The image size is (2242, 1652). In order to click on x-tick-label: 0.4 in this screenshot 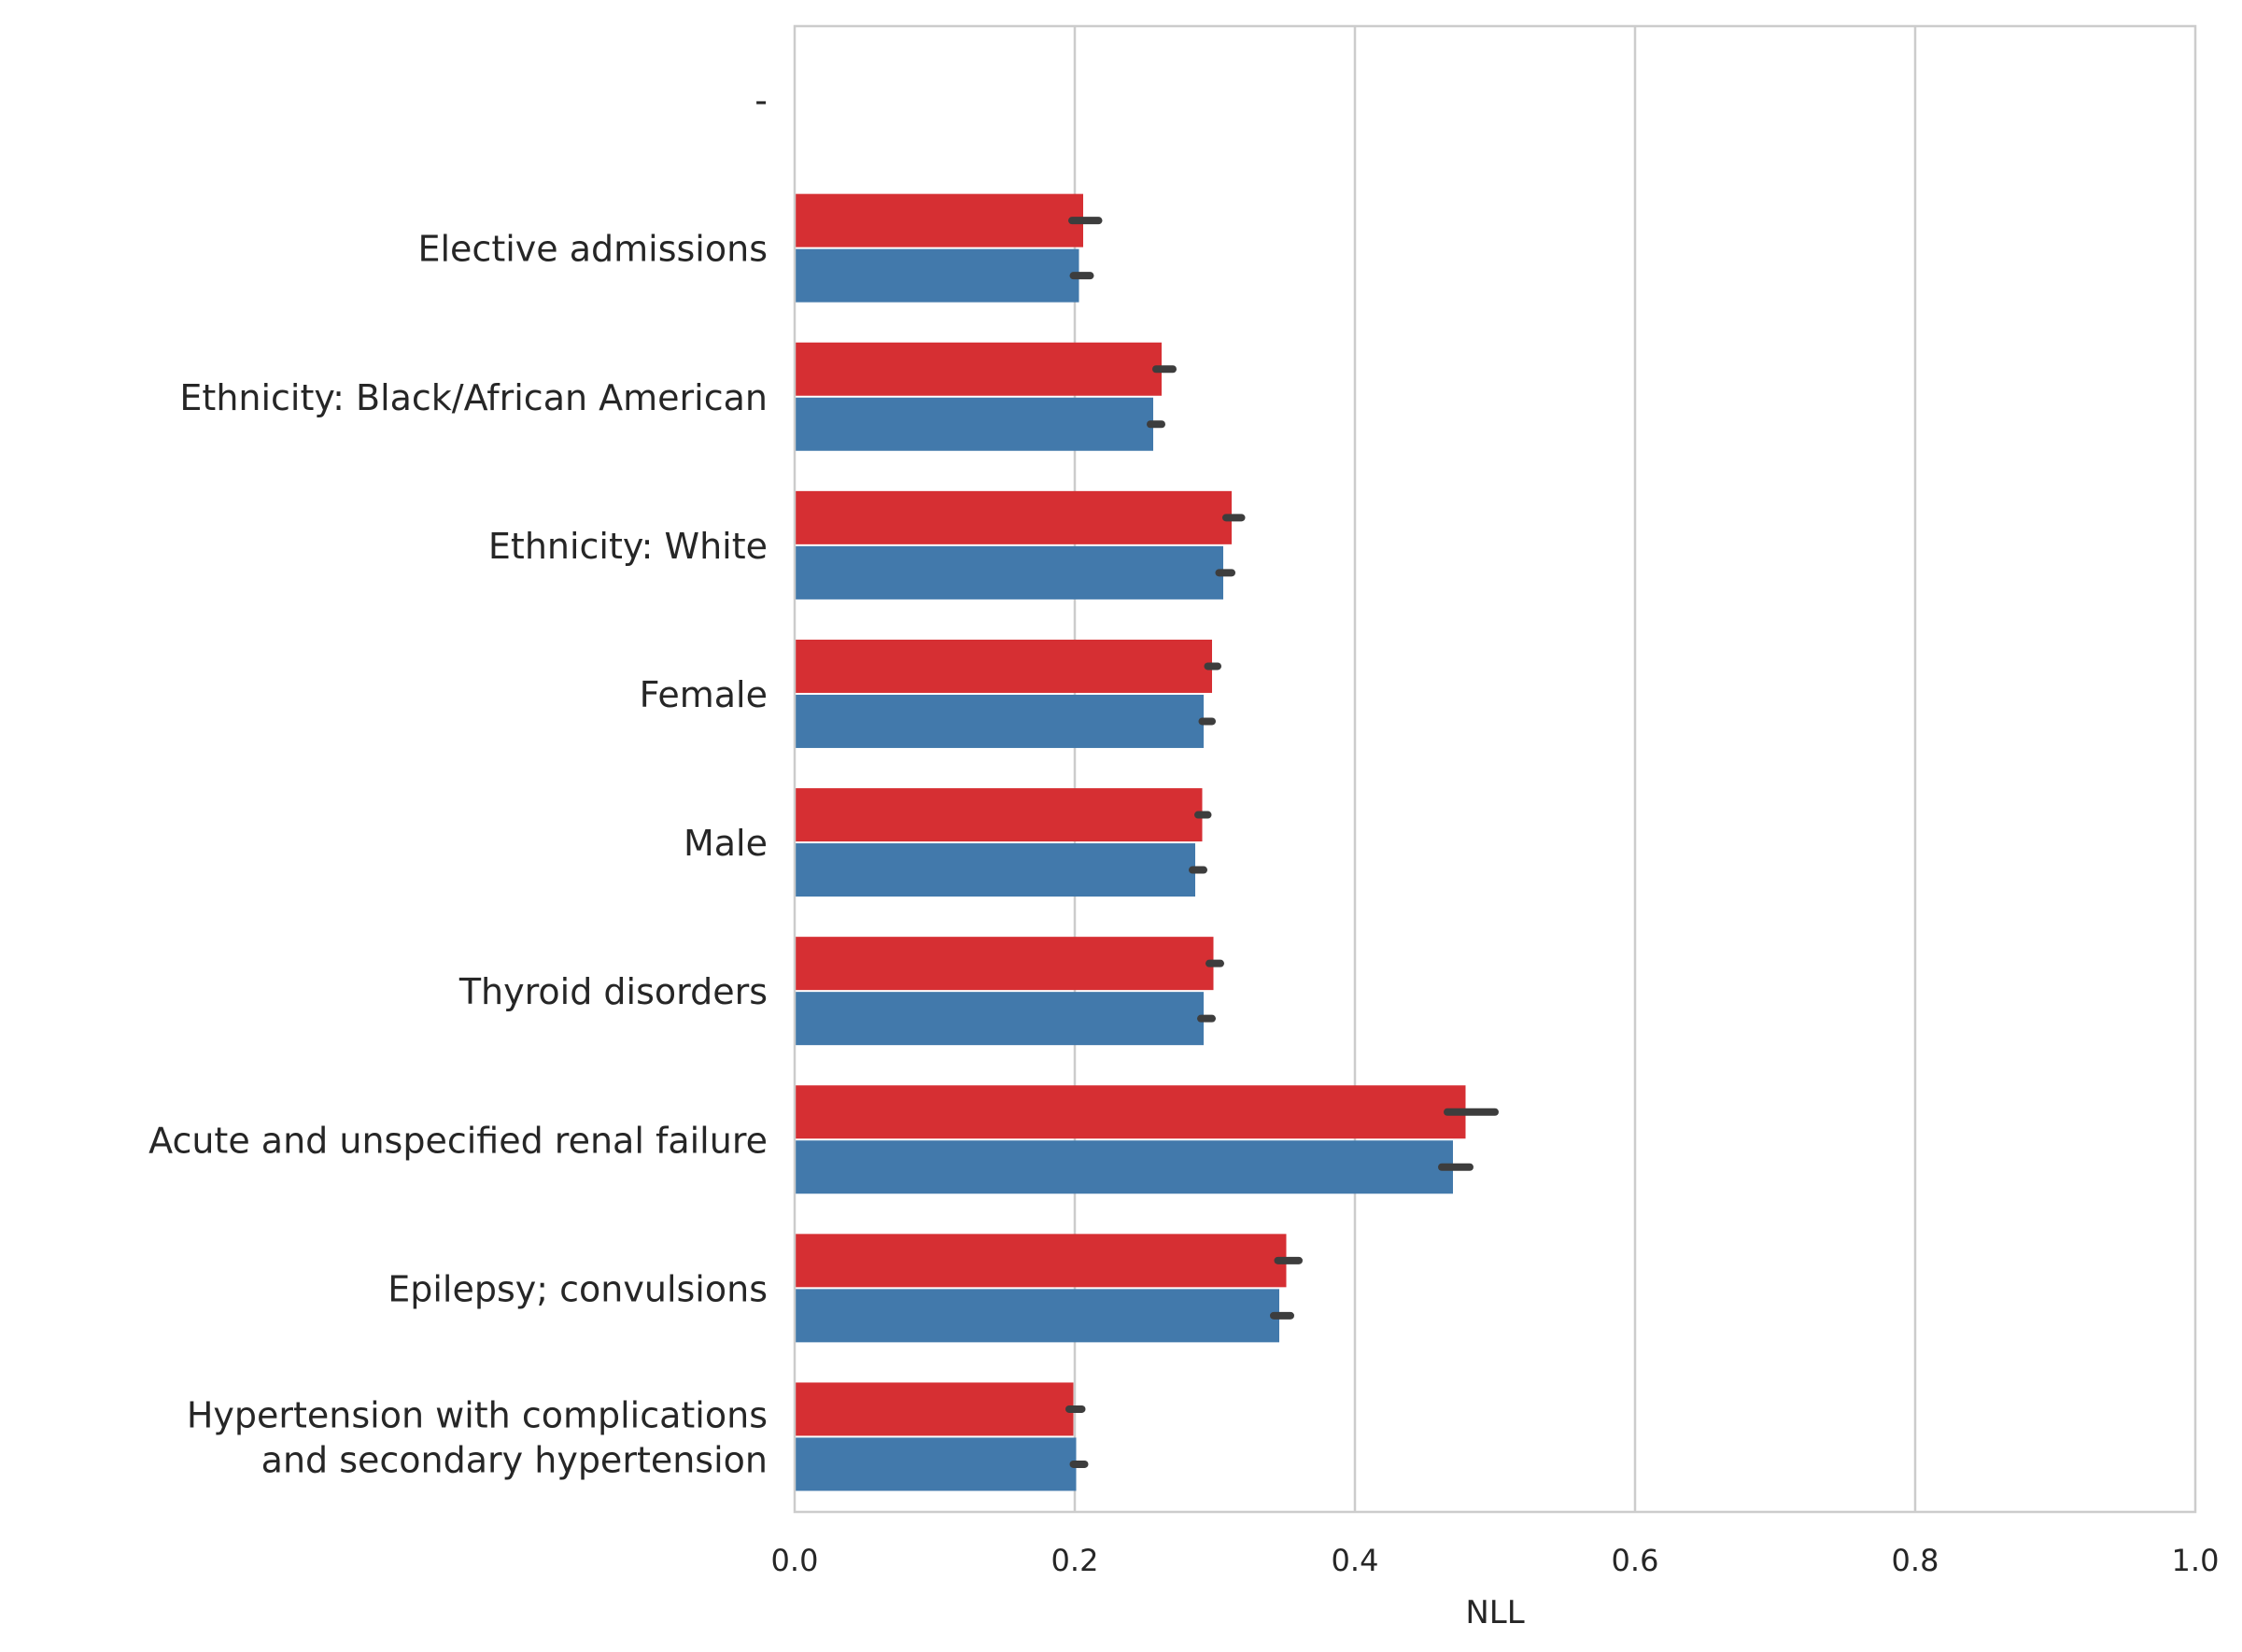, I will do `click(1355, 1560)`.